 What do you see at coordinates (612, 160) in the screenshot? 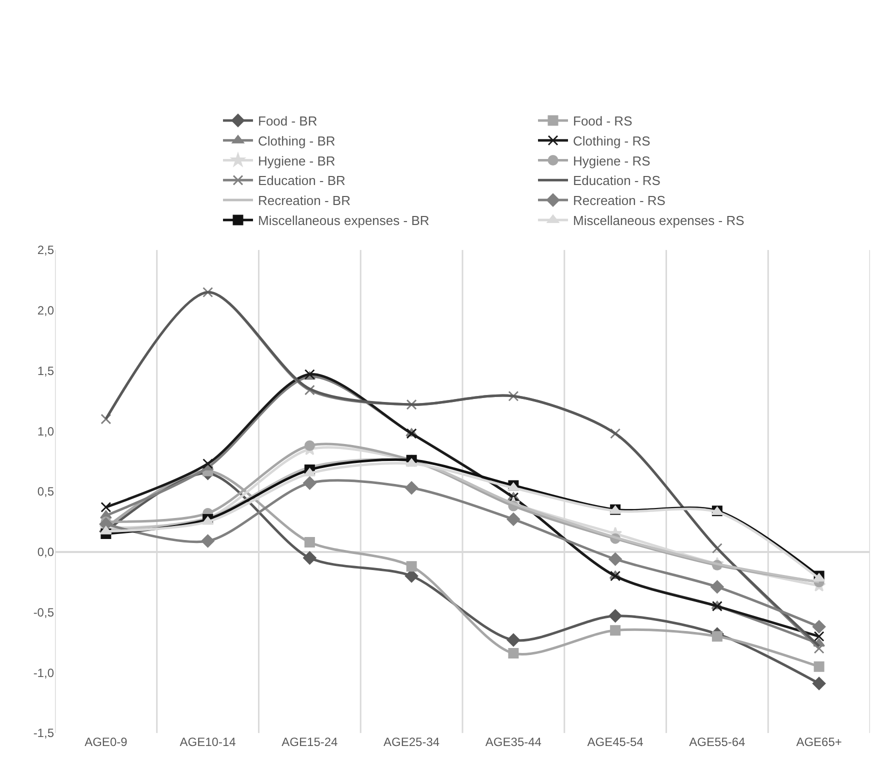
I see `legend-label: Hygiene - RS` at bounding box center [612, 160].